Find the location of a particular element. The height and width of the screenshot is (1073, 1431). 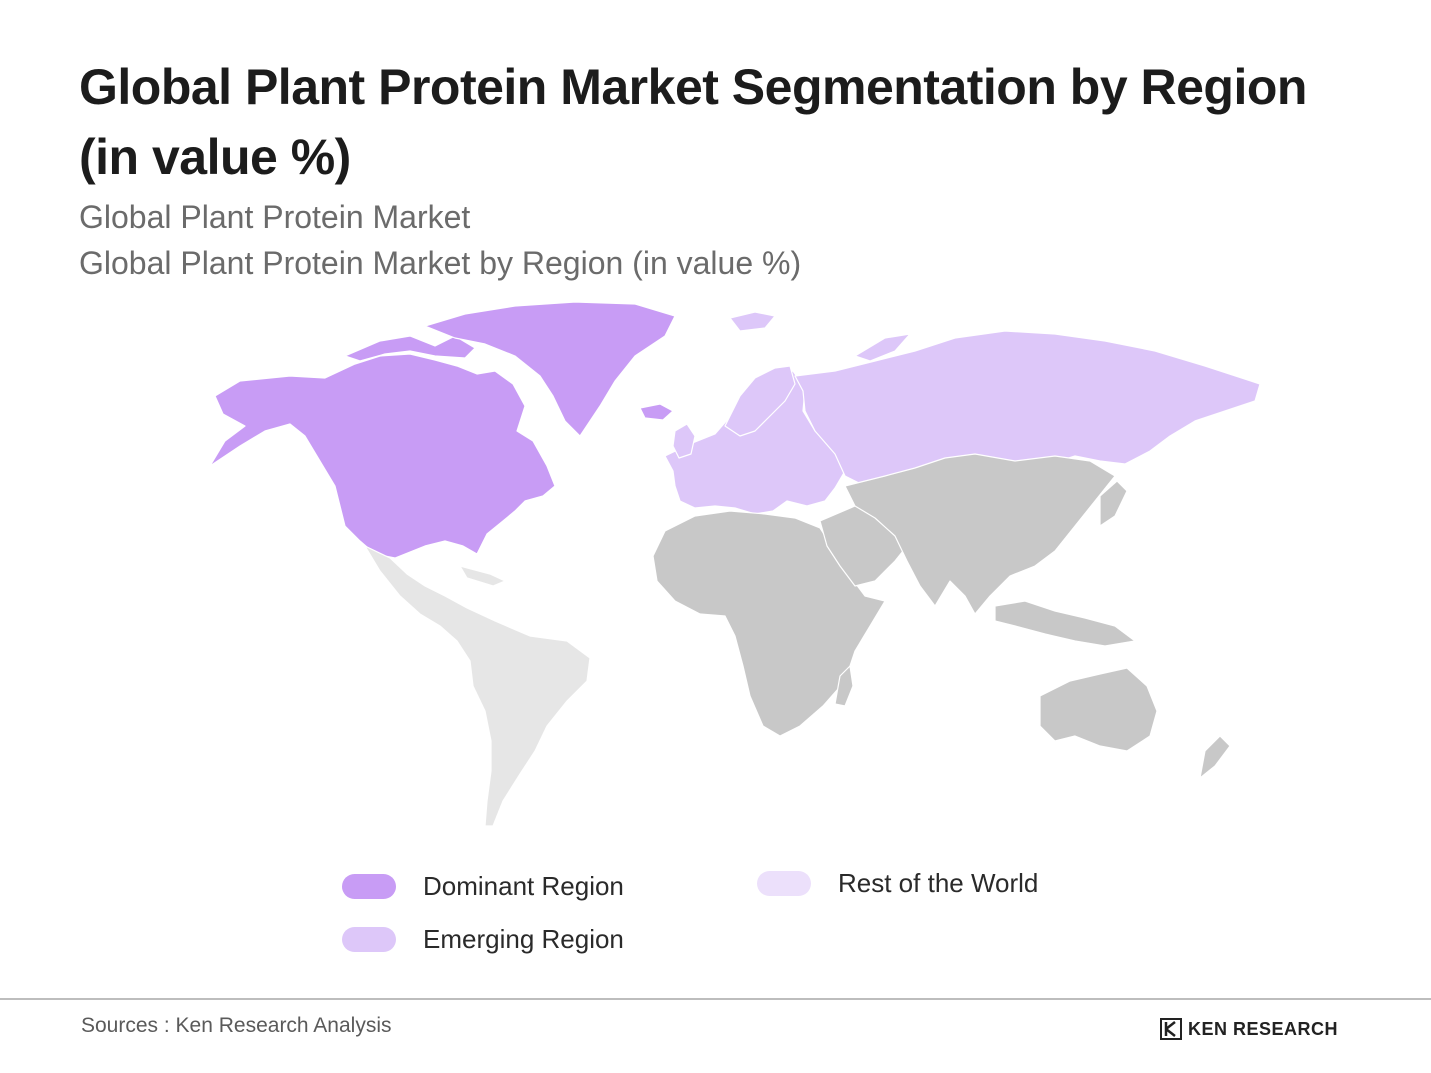

region-southeast-asia is located at coordinates (1065, 623).